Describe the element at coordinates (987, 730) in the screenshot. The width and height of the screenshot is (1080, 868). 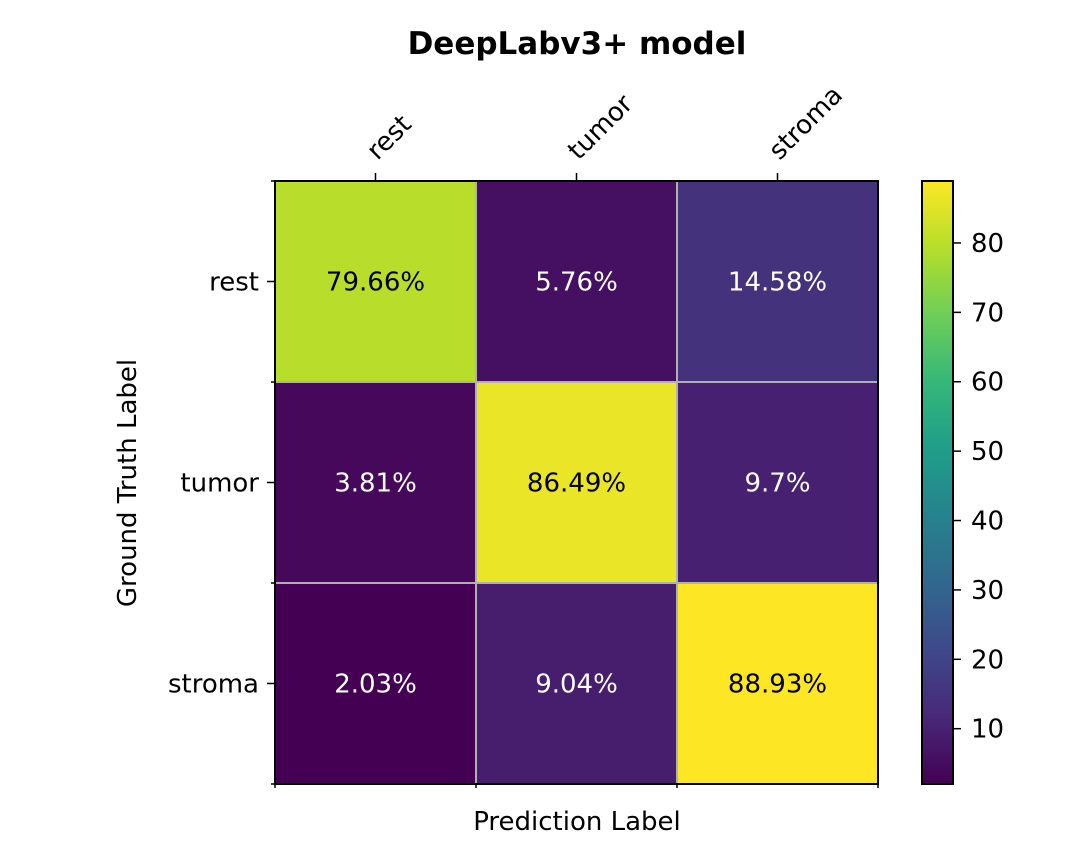
I see `colorbar-tick-label: 10` at that location.